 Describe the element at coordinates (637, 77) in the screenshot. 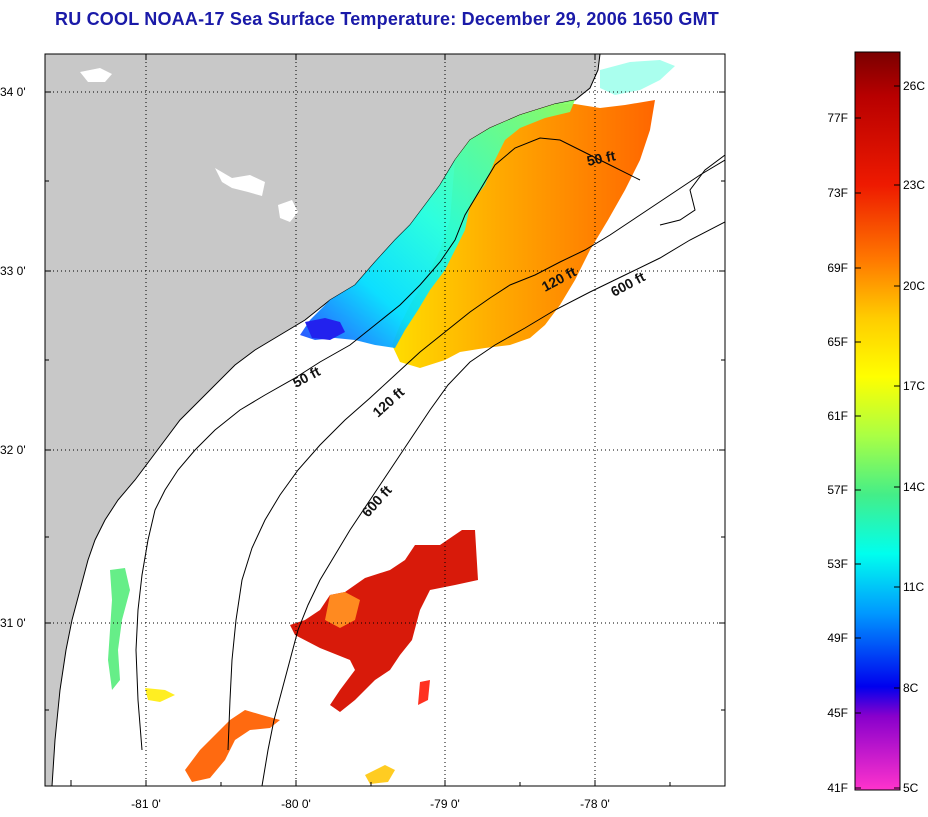

I see `sst-fragment-top` at that location.